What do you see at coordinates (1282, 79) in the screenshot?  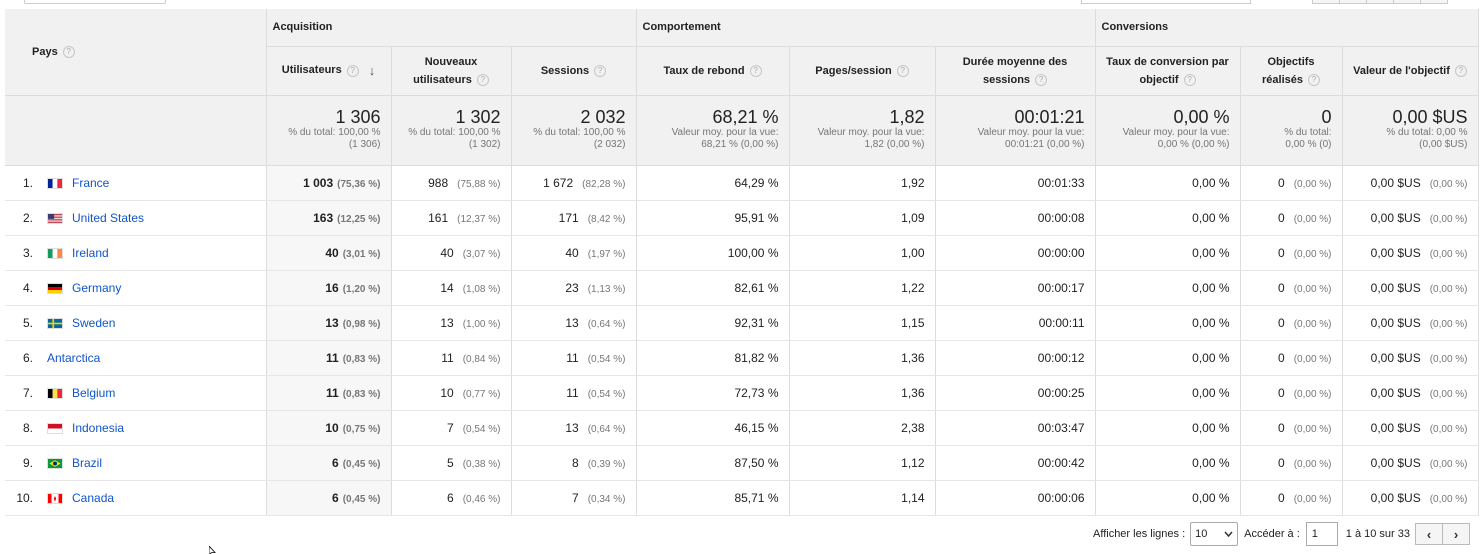 I see `header-goals-label-2: réalisés` at bounding box center [1282, 79].